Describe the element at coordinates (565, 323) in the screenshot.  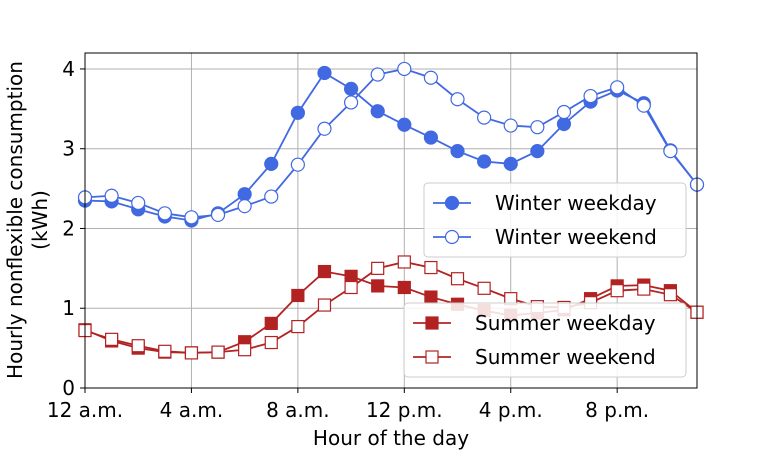
I see `legend-label: Summer weekday` at that location.